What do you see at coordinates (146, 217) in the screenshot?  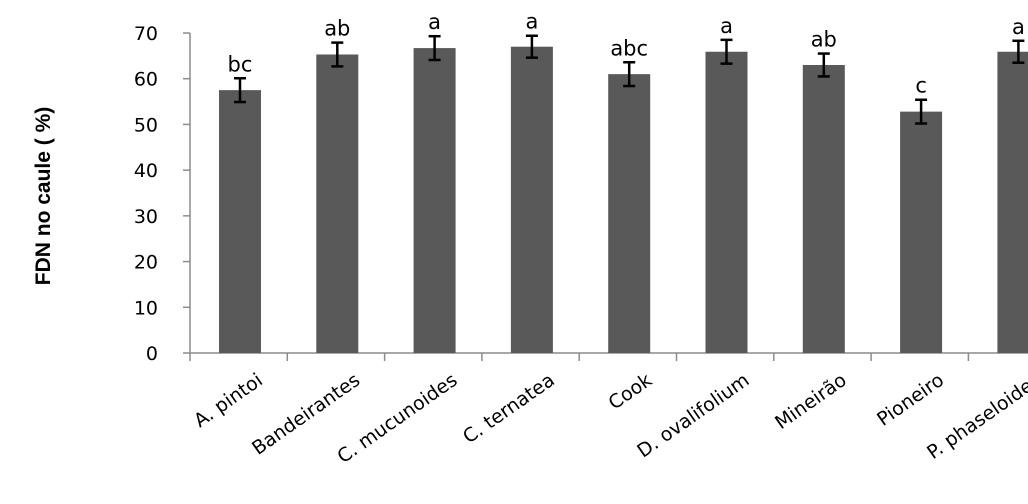 I see `y-tick-label: 30` at bounding box center [146, 217].